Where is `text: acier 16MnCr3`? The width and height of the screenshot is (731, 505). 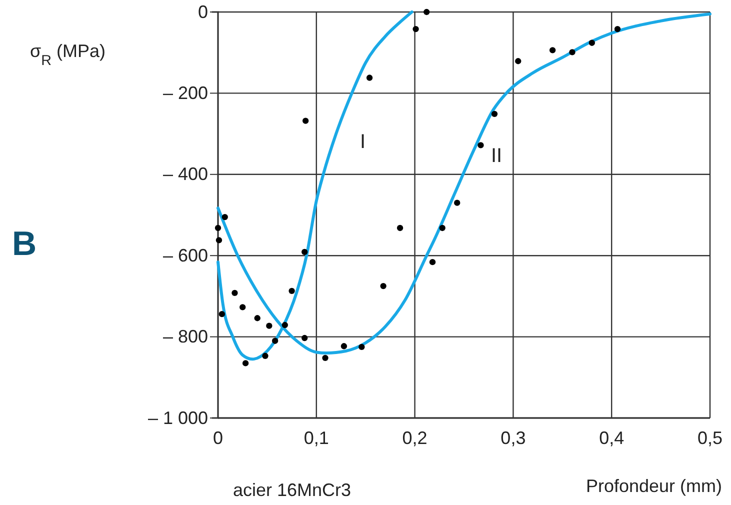 text: acier 16MnCr3 is located at coordinates (292, 490).